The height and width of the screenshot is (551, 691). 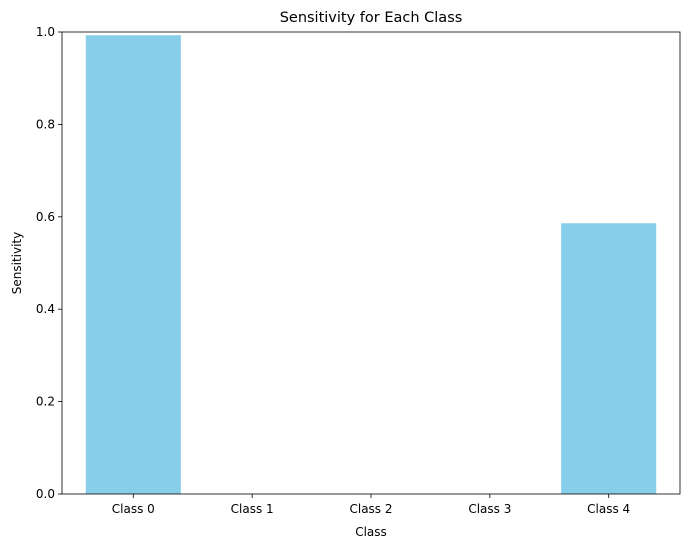 I want to click on x-tick-label: Class 2, so click(x=370, y=509).